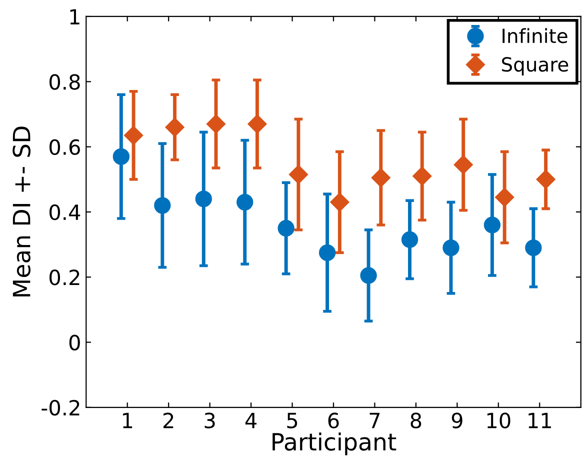 The height and width of the screenshot is (471, 582). Describe the element at coordinates (539, 420) in the screenshot. I see `x-tick-label: 11` at that location.